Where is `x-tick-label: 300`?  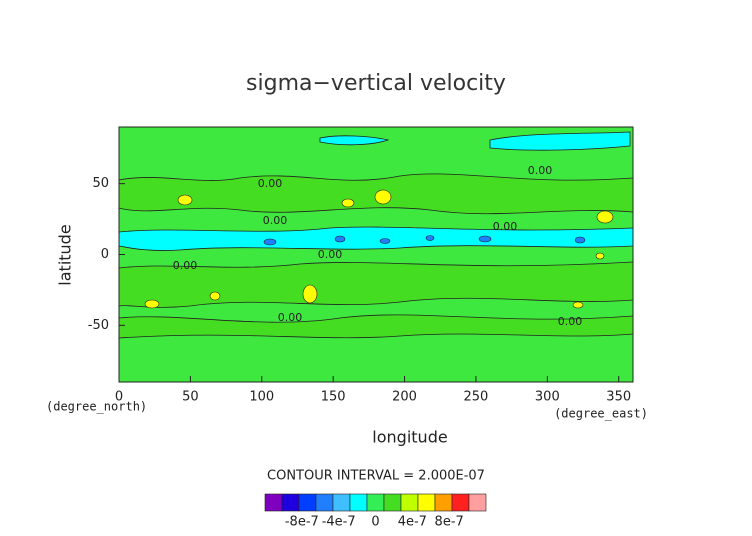
x-tick-label: 300 is located at coordinates (547, 397).